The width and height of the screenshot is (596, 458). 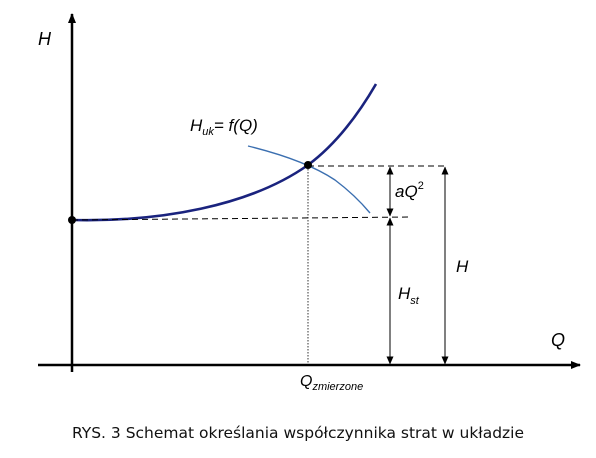 I want to click on operating-point, so click(x=308, y=165).